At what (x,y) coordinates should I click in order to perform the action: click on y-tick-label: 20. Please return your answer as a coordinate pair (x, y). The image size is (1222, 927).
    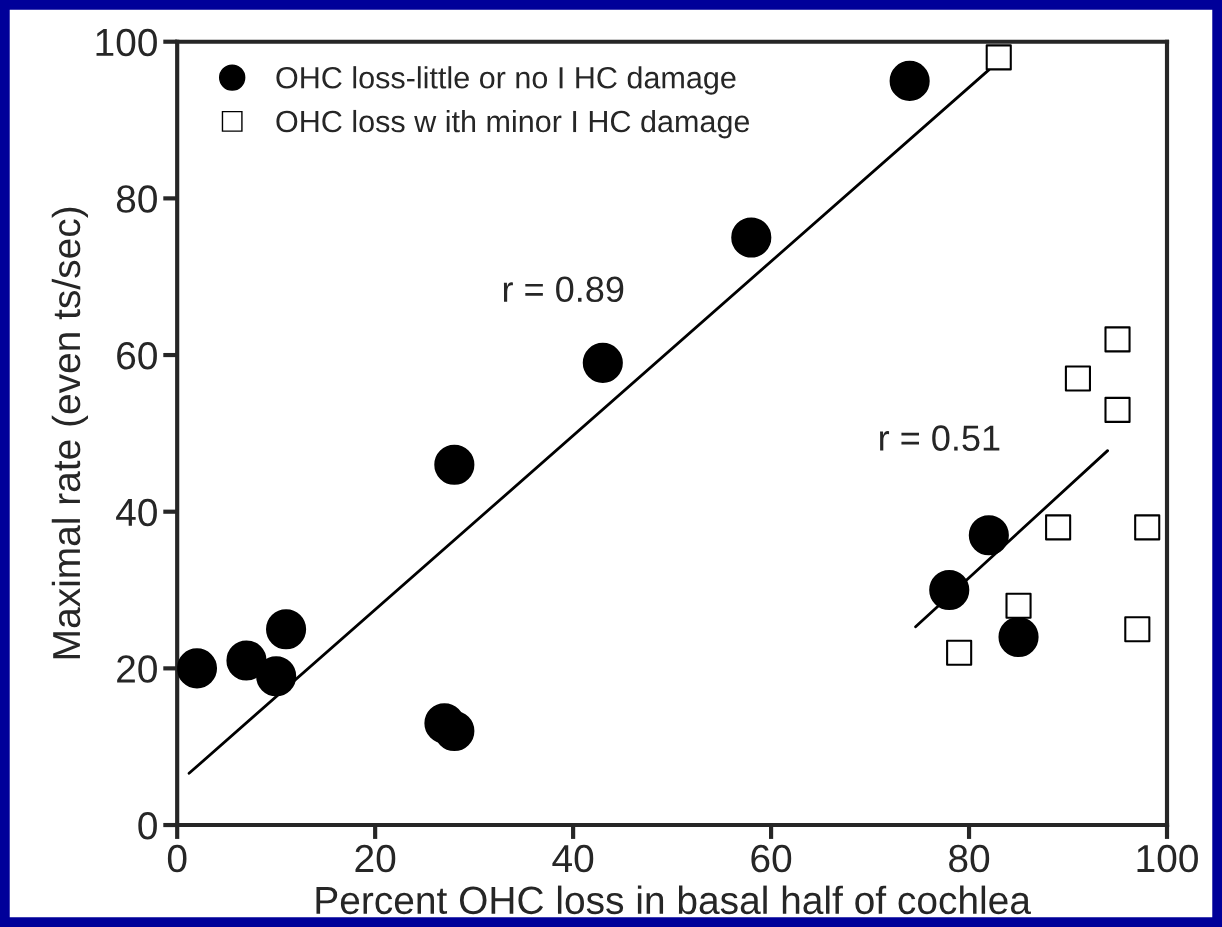
    Looking at the image, I should click on (137, 669).